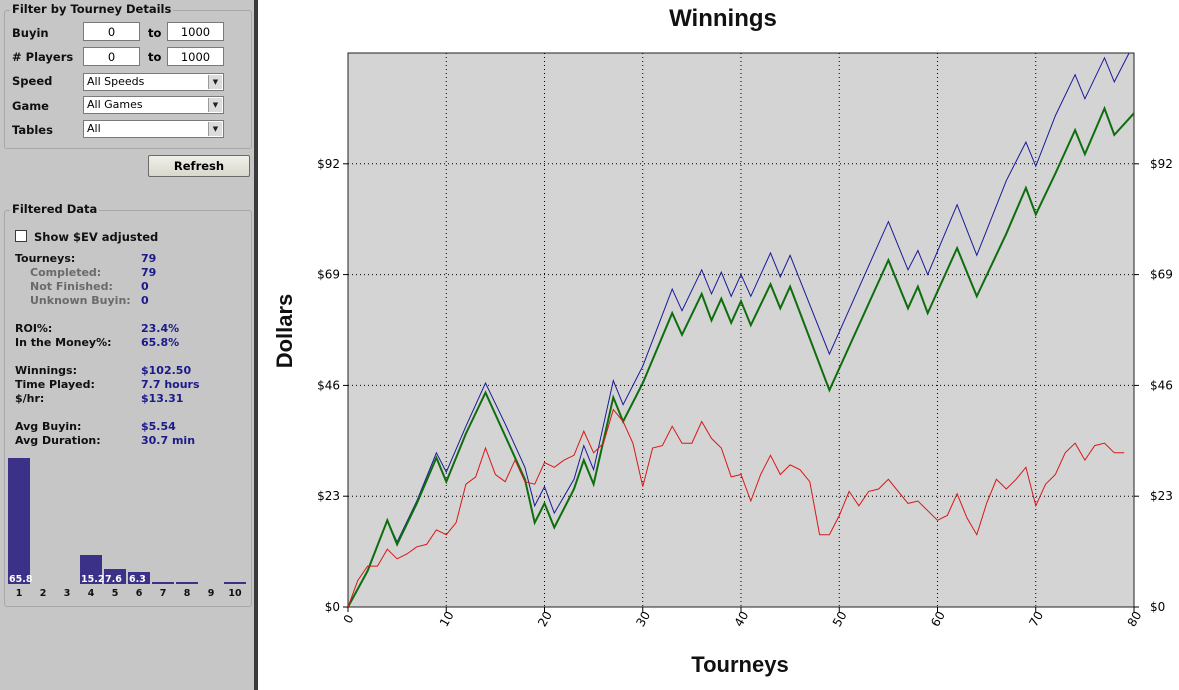 This screenshot has height=690, width=1179. What do you see at coordinates (153, 129) in the screenshot?
I see `tables-select: All ▼` at bounding box center [153, 129].